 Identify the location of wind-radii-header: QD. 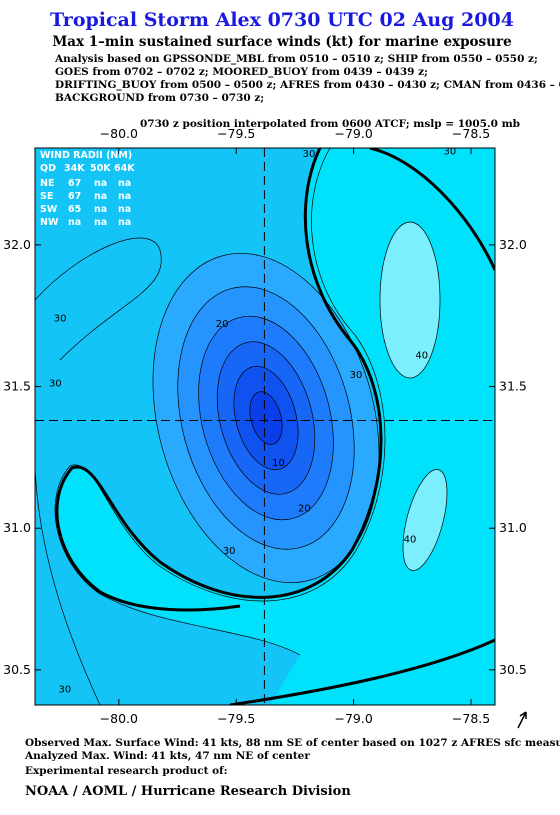
(48, 168).